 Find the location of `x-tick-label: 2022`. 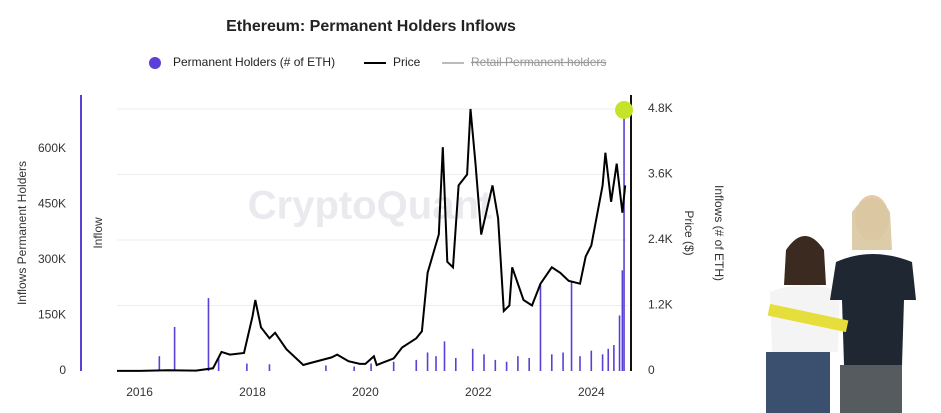

x-tick-label: 2022 is located at coordinates (478, 392).